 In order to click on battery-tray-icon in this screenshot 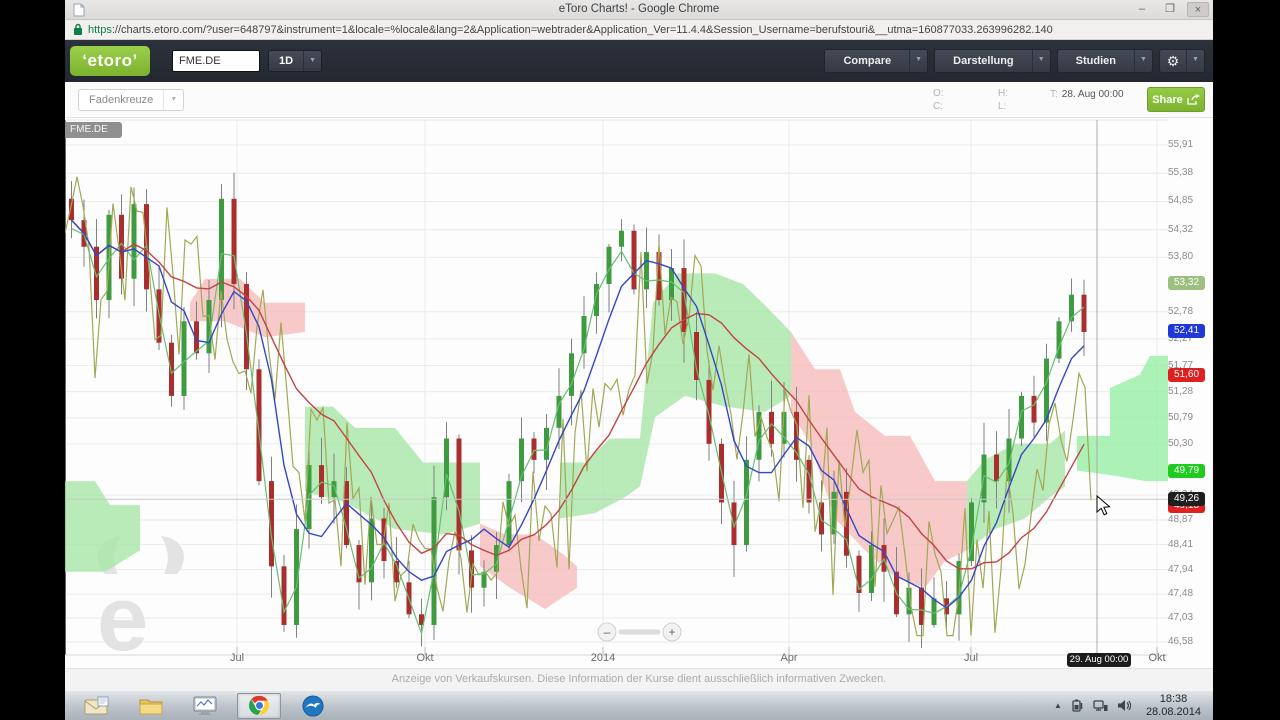, I will do `click(1077, 705)`.